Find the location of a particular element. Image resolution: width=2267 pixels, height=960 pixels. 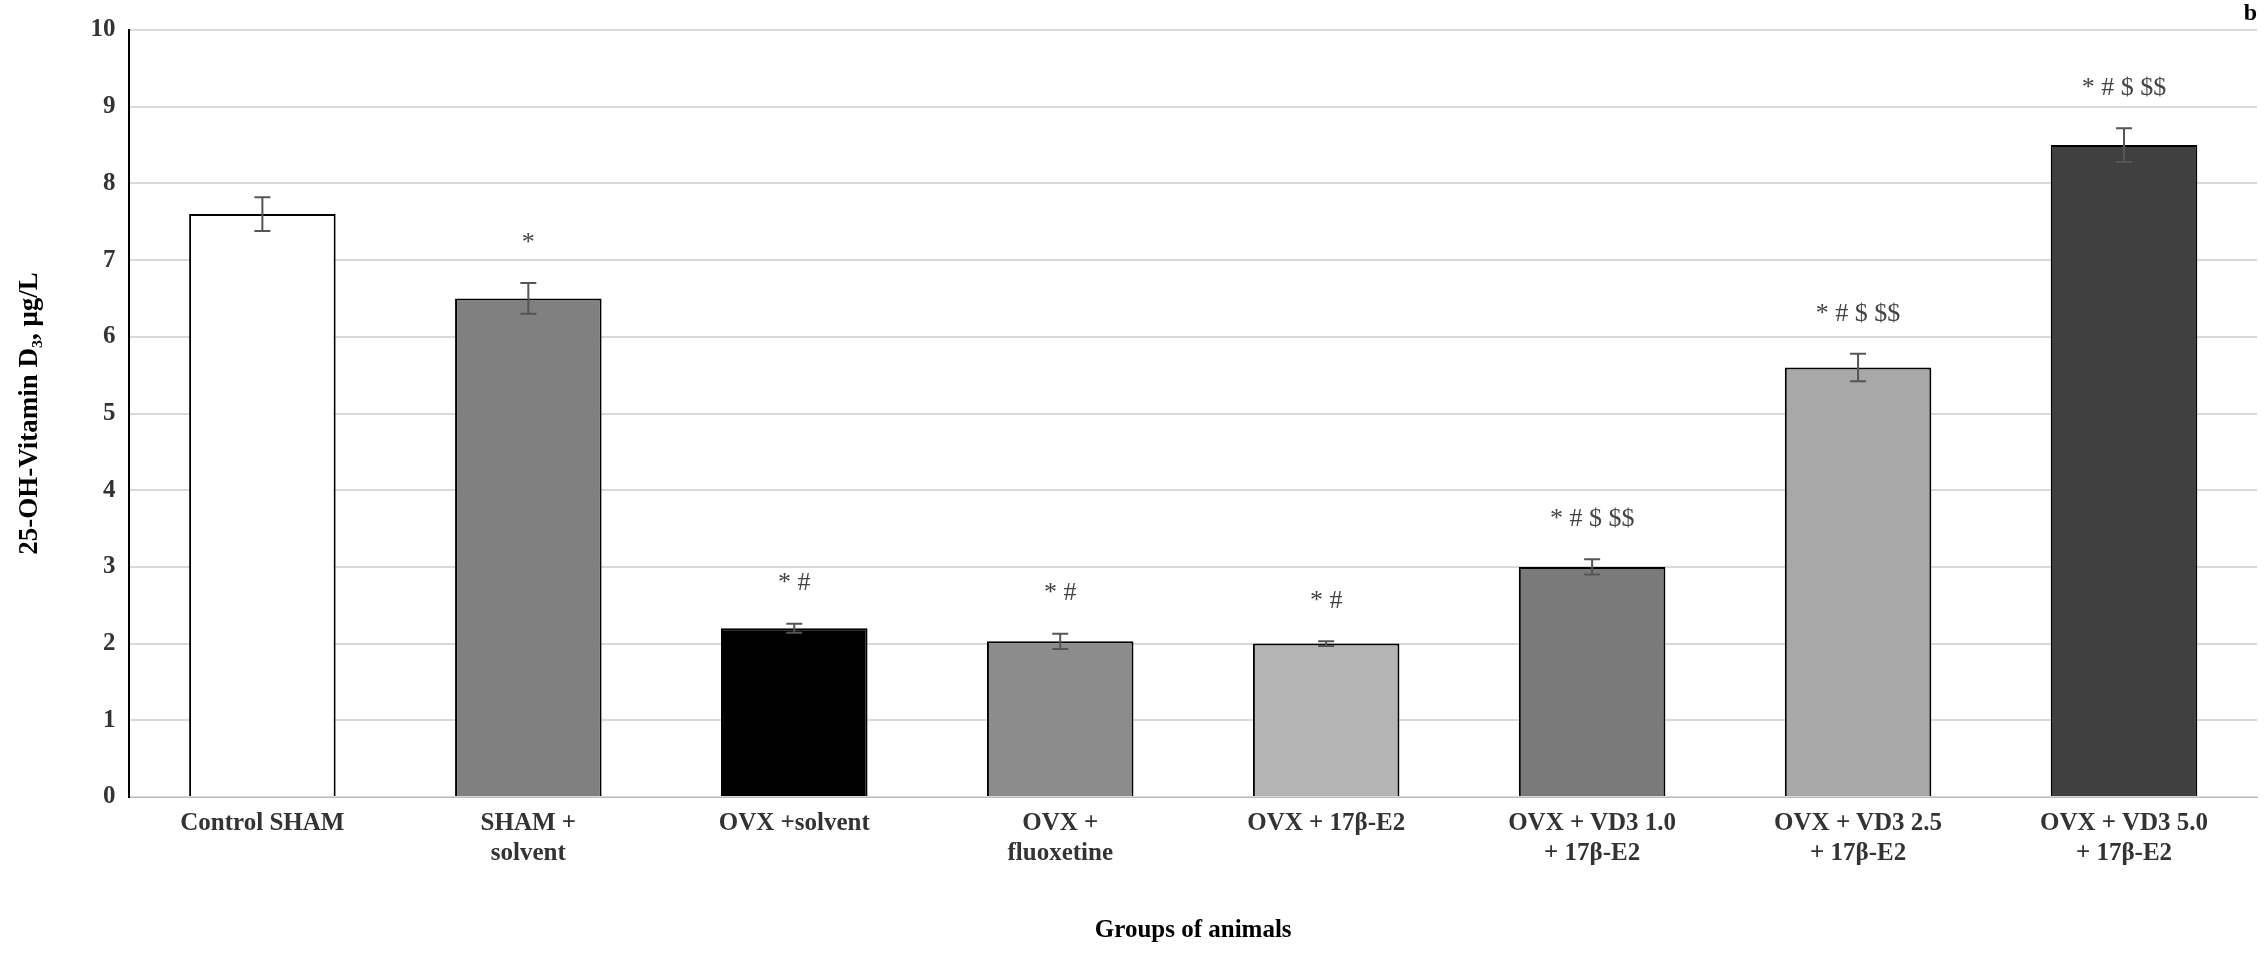

y-tick-label: 2 is located at coordinates (109, 642).